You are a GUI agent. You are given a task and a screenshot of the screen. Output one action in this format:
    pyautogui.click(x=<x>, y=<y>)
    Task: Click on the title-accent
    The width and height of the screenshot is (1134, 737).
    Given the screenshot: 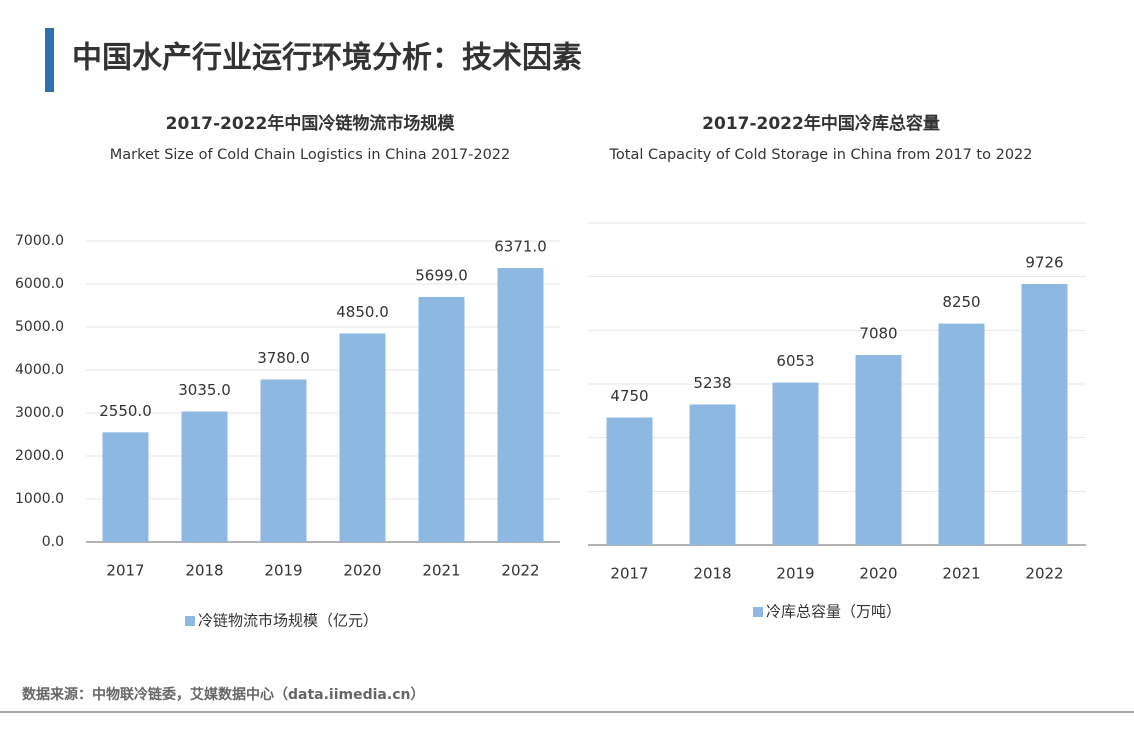 What is the action you would take?
    pyautogui.click(x=49, y=60)
    